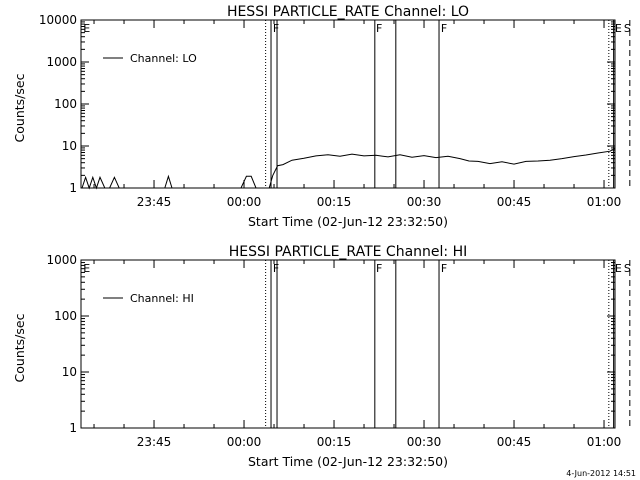 Image resolution: width=640 pixels, height=480 pixels. What do you see at coordinates (58, 20) in the screenshot?
I see `y-tick-label: 10000` at bounding box center [58, 20].